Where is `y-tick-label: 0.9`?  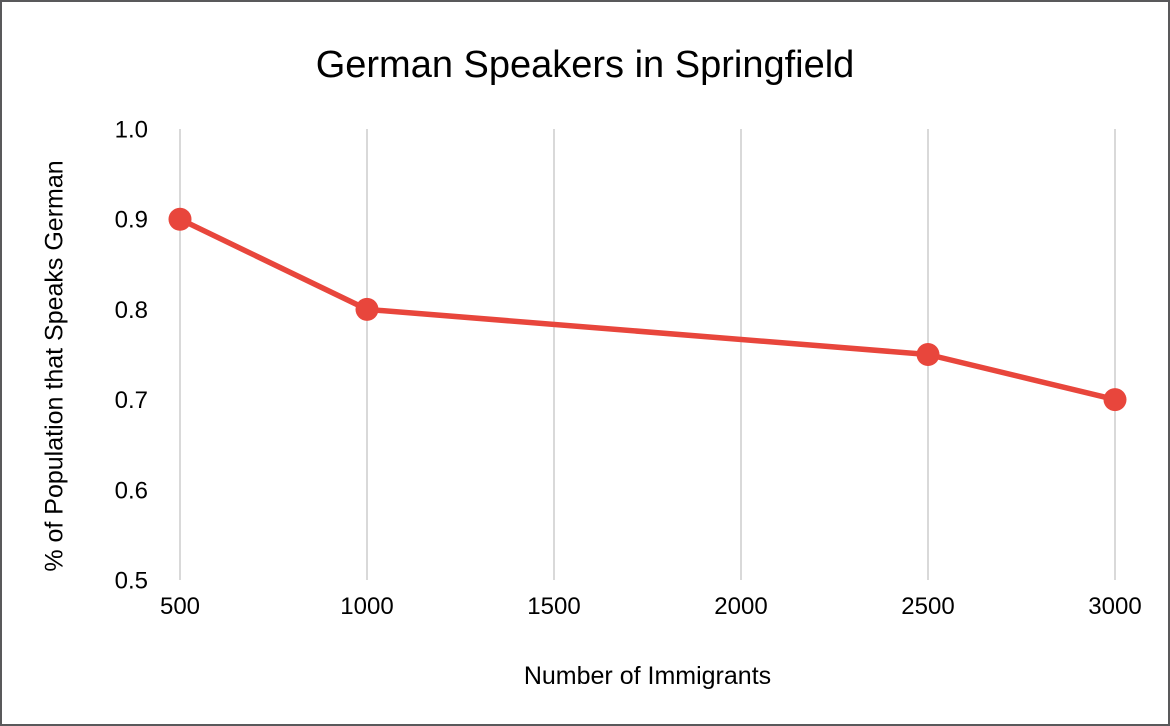
y-tick-label: 0.9 is located at coordinates (131, 220).